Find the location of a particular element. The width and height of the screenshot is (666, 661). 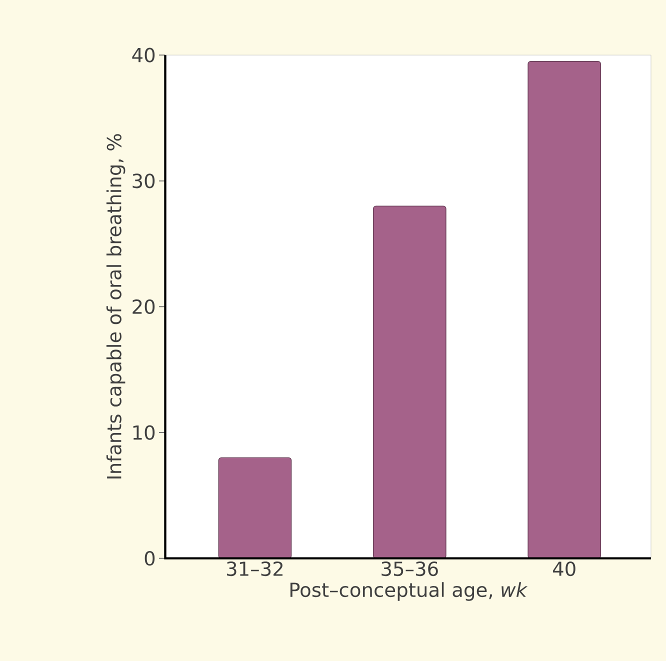

y-tick-label: 30 is located at coordinates (143, 181).